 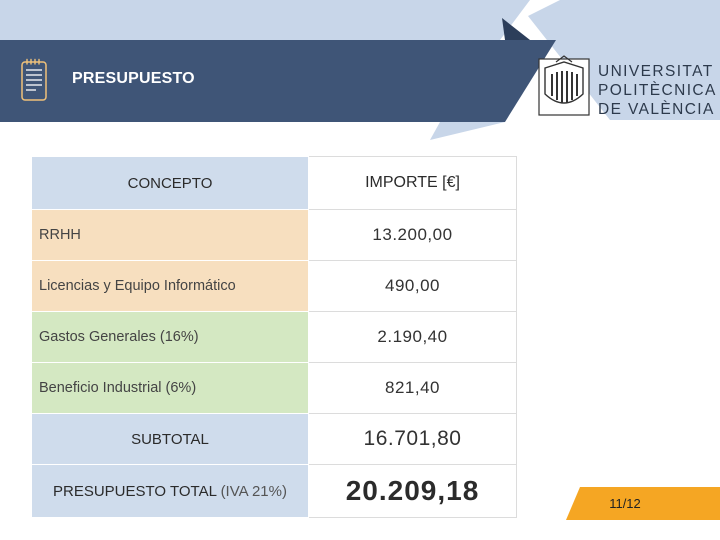 I want to click on row-concept: Licencias y Equipo Informático, so click(x=170, y=286).